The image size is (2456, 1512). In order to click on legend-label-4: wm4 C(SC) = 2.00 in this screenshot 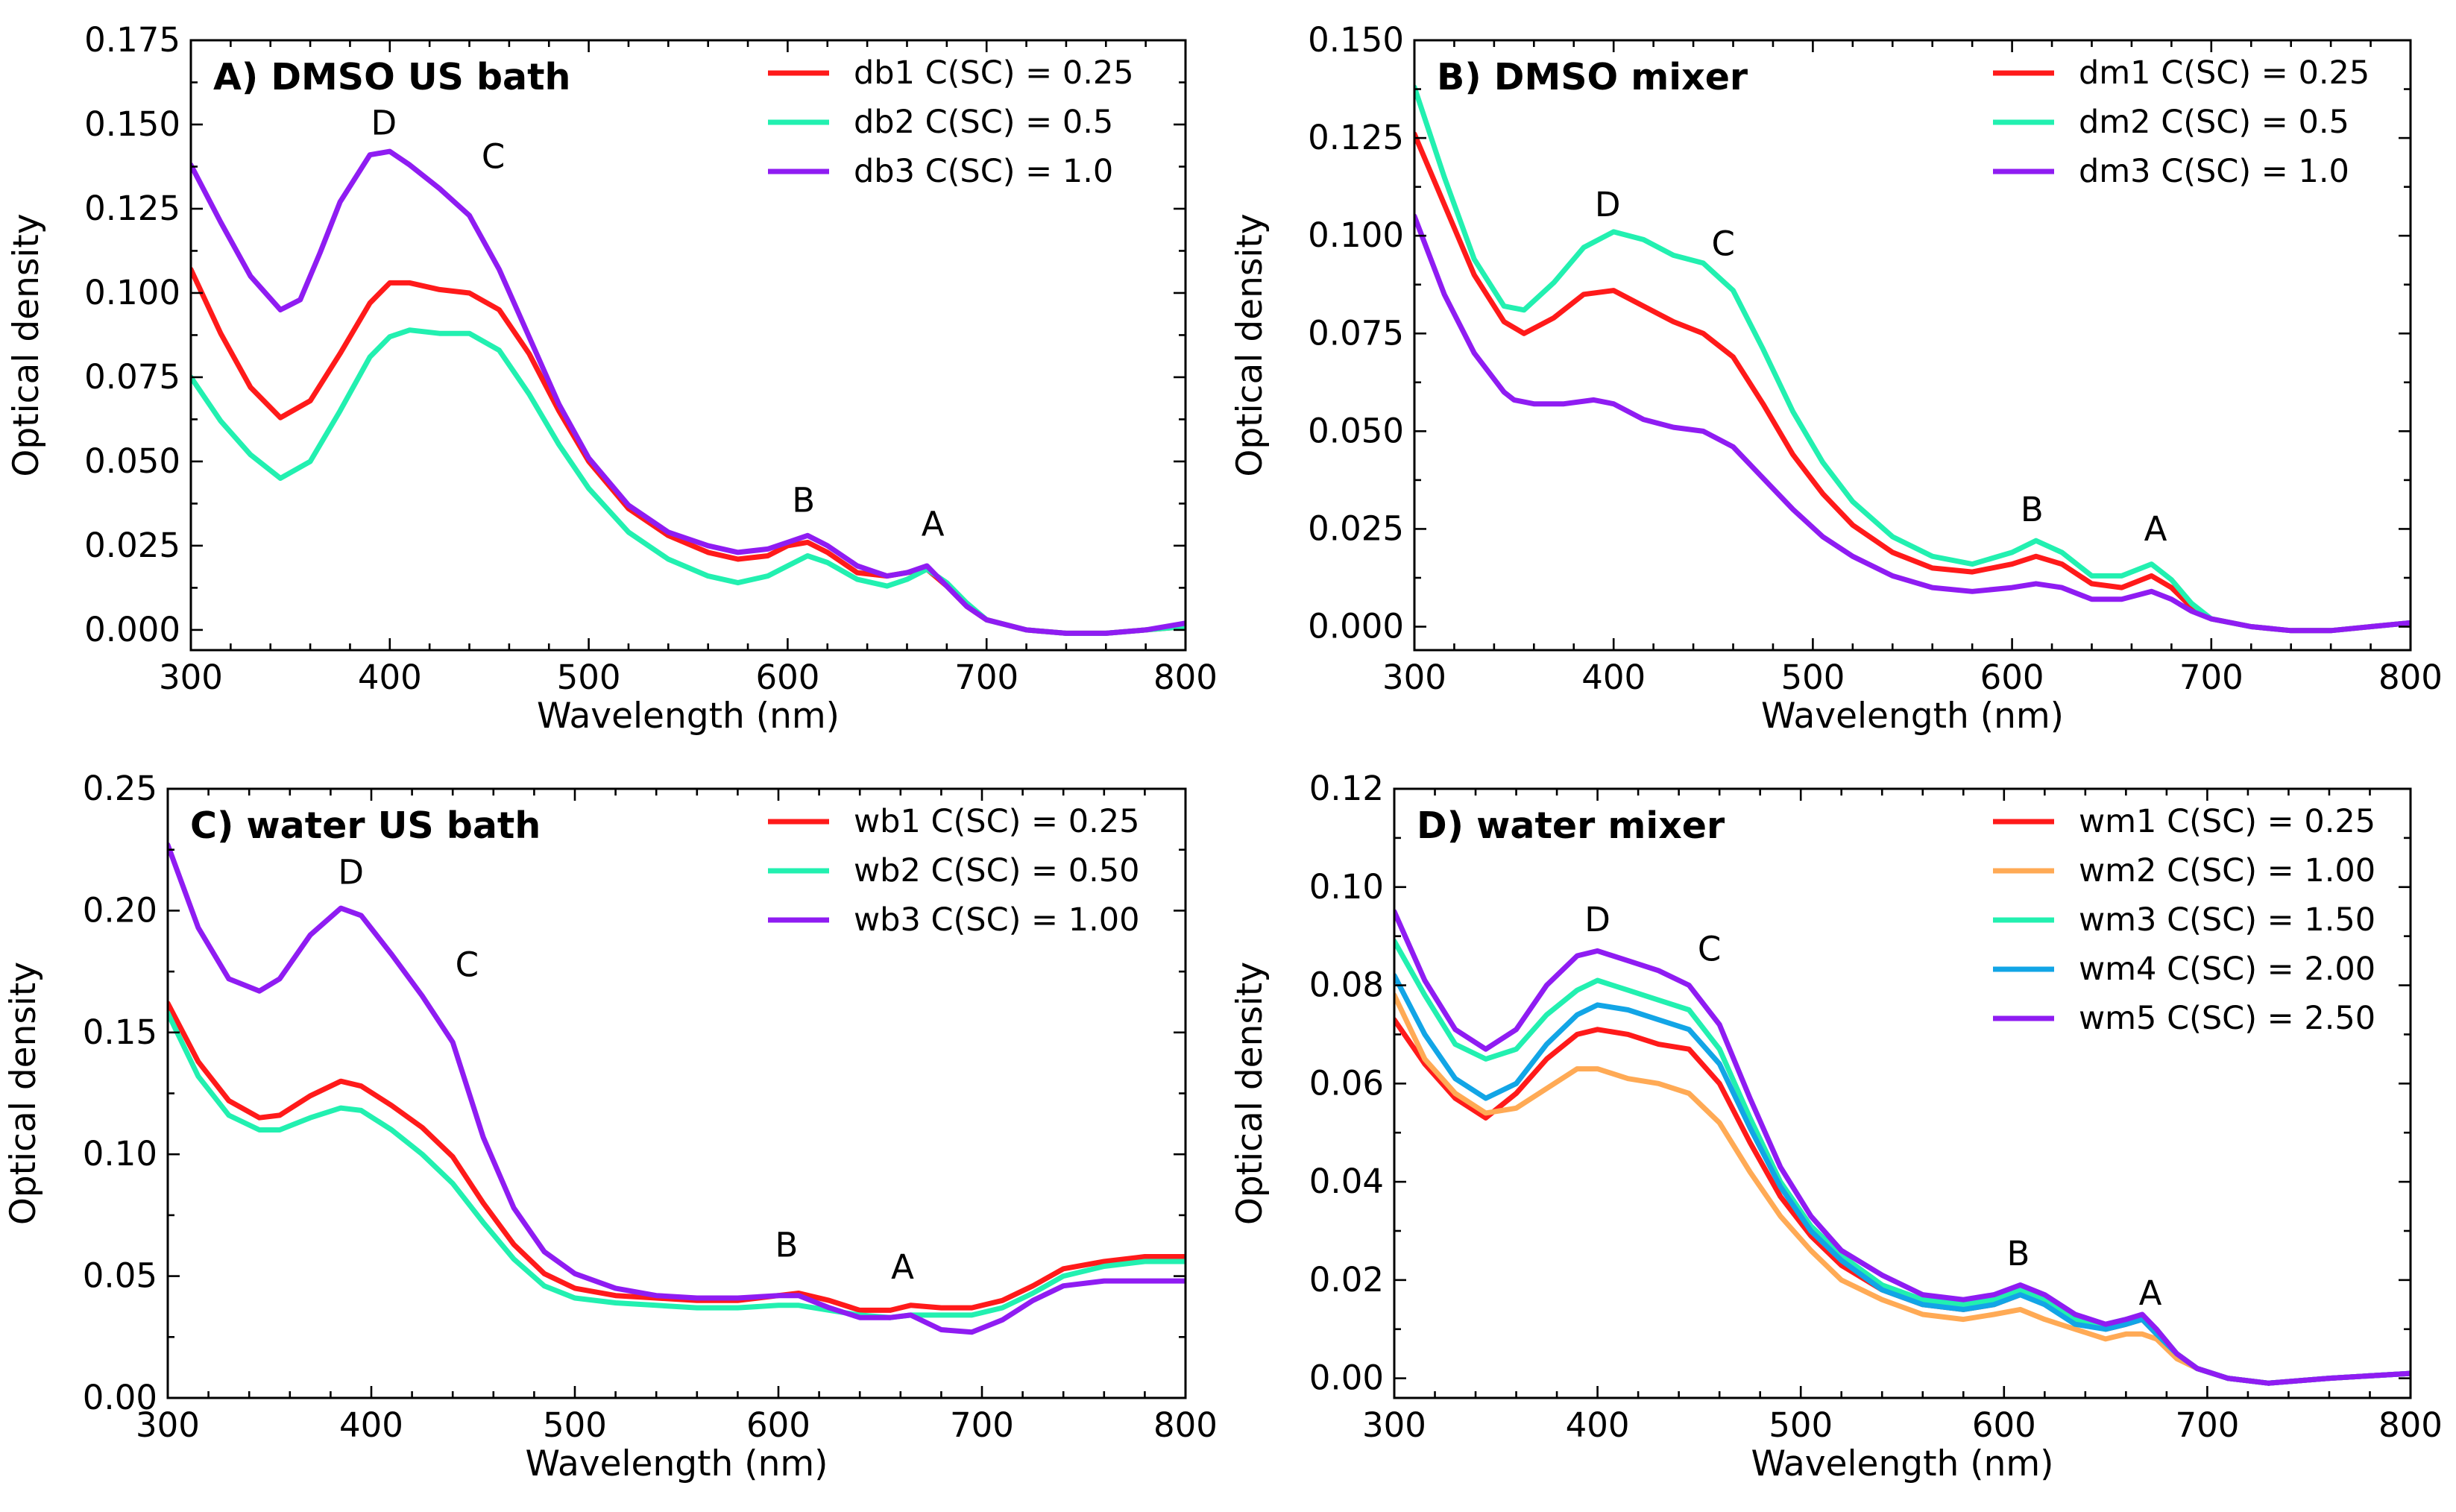, I will do `click(2227, 969)`.